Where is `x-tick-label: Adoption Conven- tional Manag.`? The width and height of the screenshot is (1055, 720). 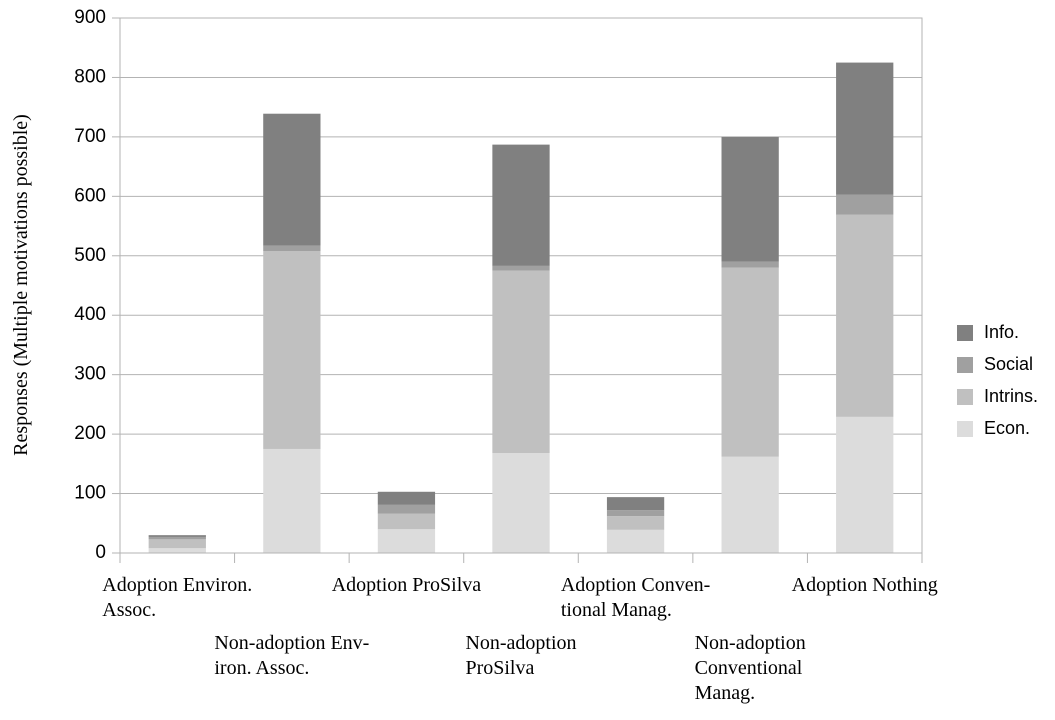
x-tick-label: Adoption Conven- tional Manag. is located at coordinates (635, 597).